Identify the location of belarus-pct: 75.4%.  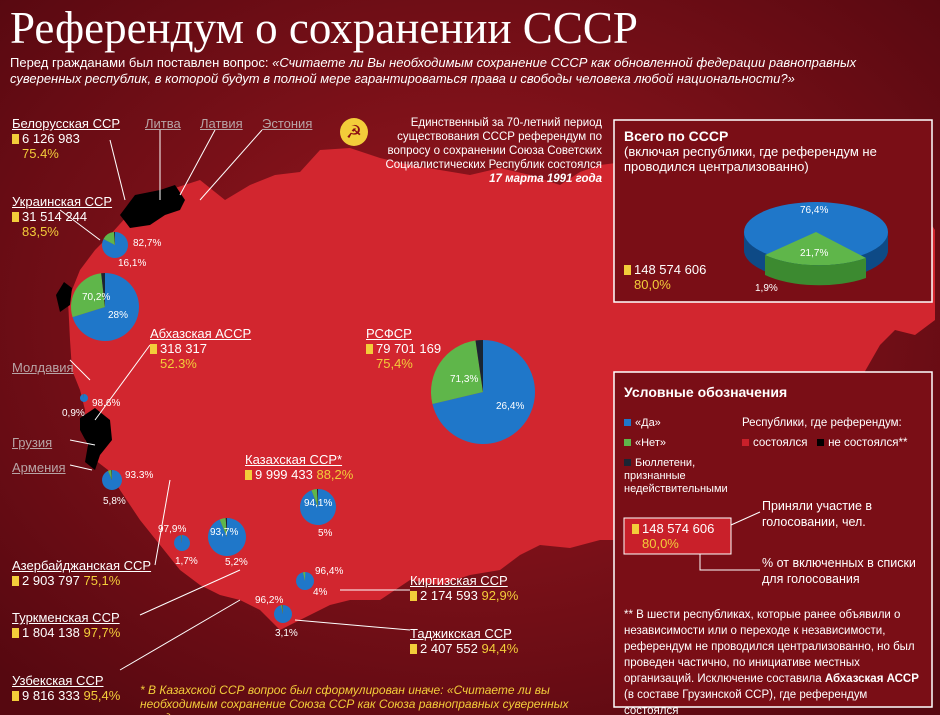
(40, 153).